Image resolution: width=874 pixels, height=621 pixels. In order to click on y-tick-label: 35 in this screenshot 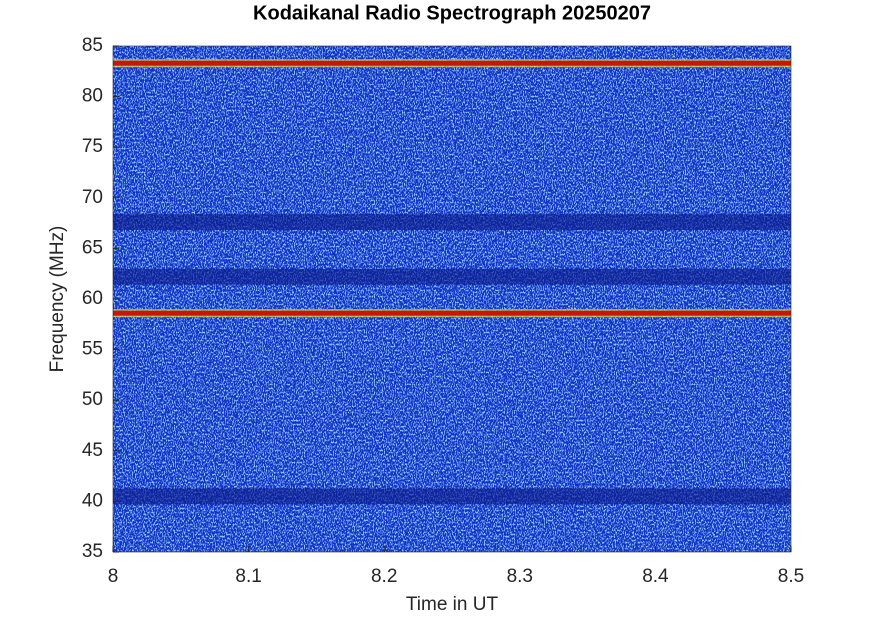, I will do `click(92, 551)`.